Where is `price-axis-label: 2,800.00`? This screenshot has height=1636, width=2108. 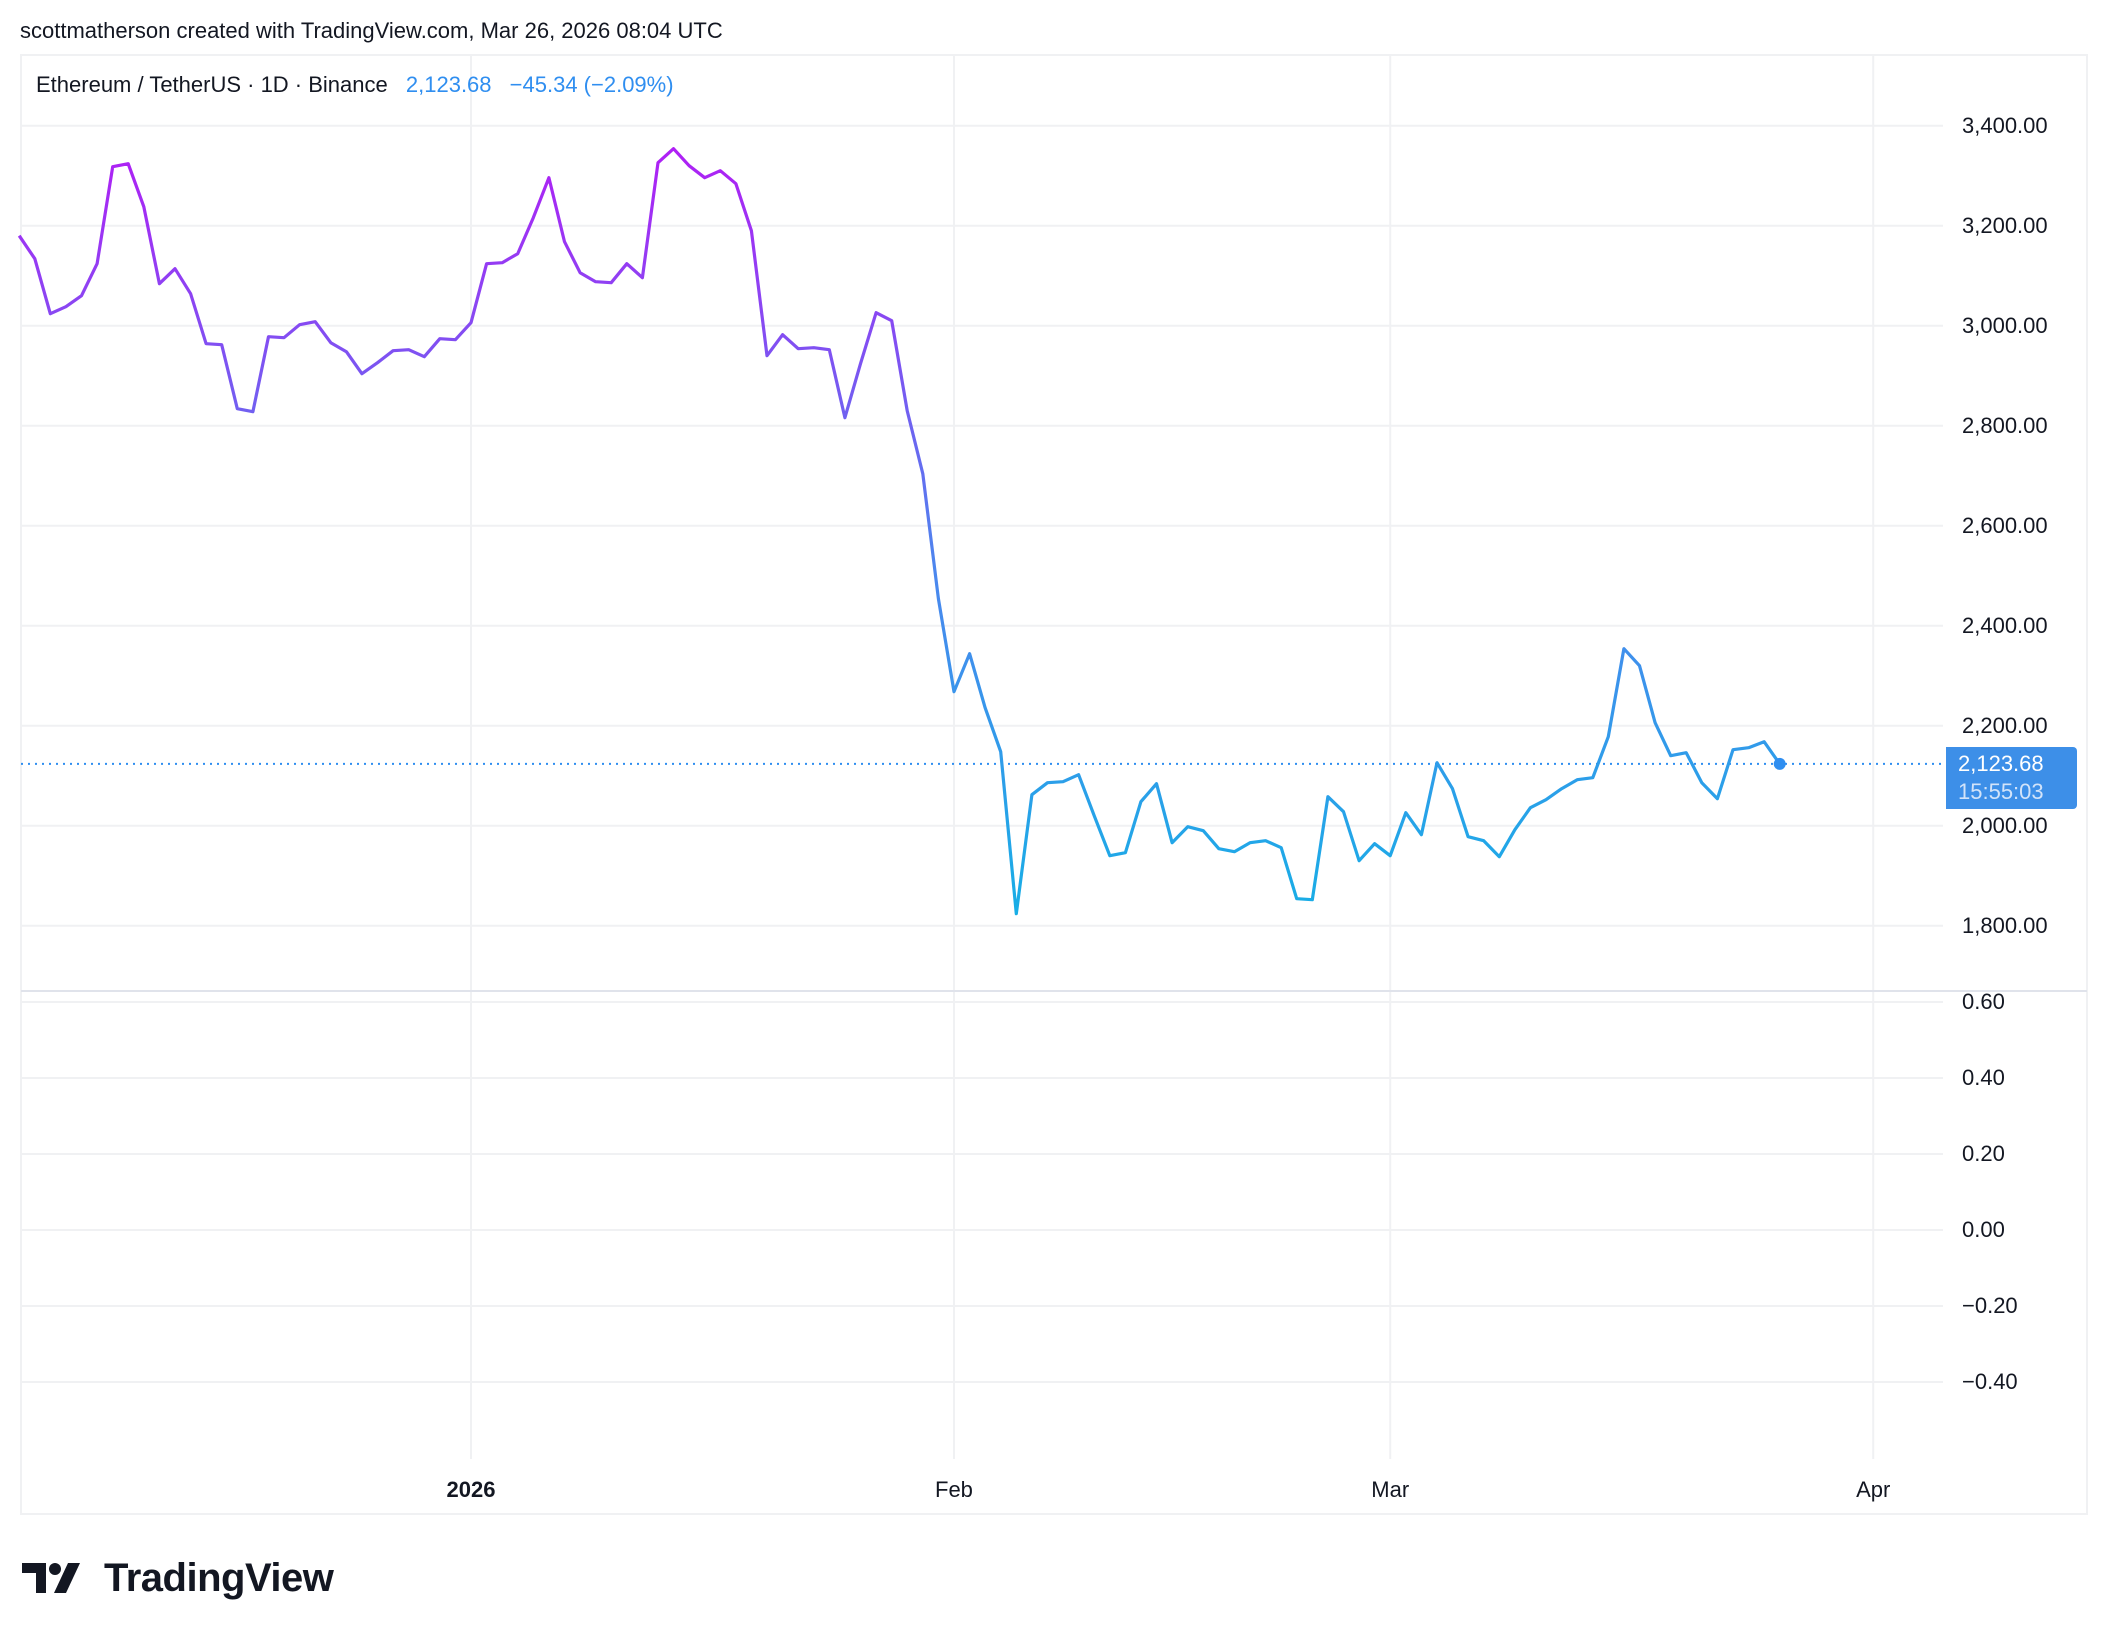 price-axis-label: 2,800.00 is located at coordinates (2005, 425).